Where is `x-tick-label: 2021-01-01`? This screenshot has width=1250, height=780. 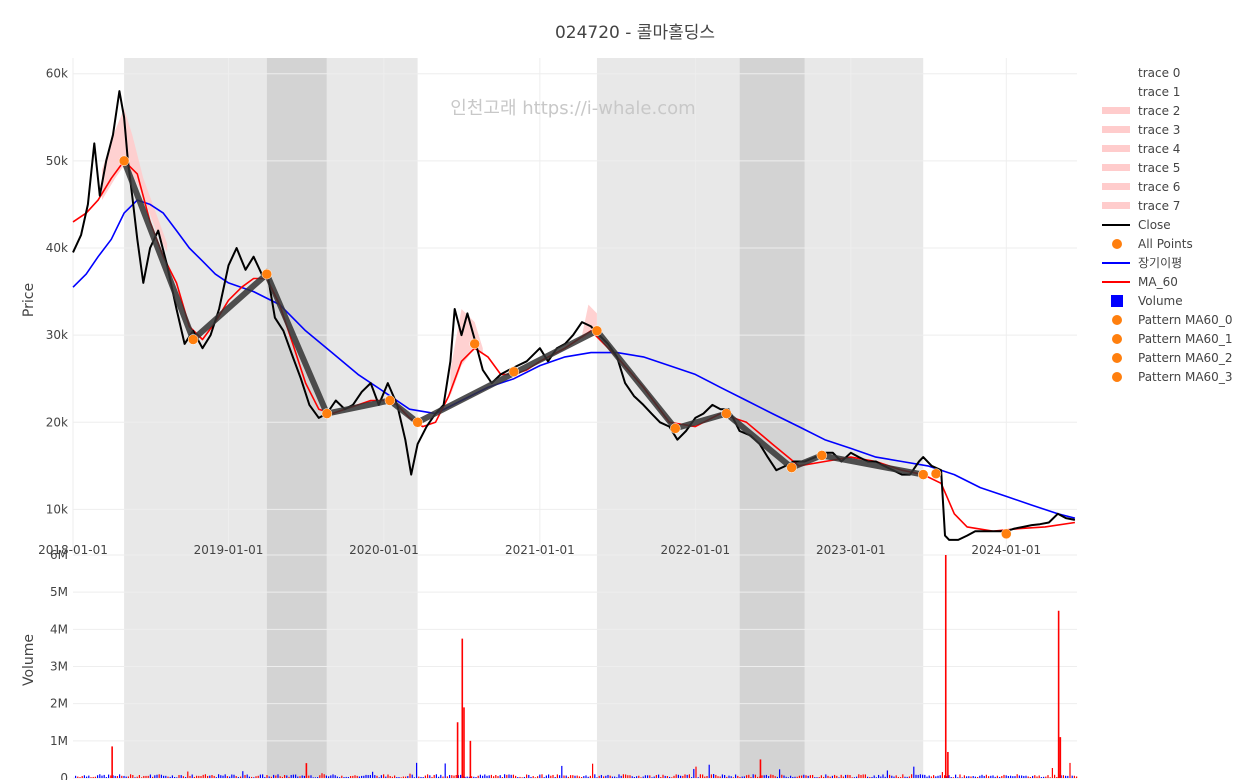 x-tick-label: 2021-01-01 is located at coordinates (540, 550).